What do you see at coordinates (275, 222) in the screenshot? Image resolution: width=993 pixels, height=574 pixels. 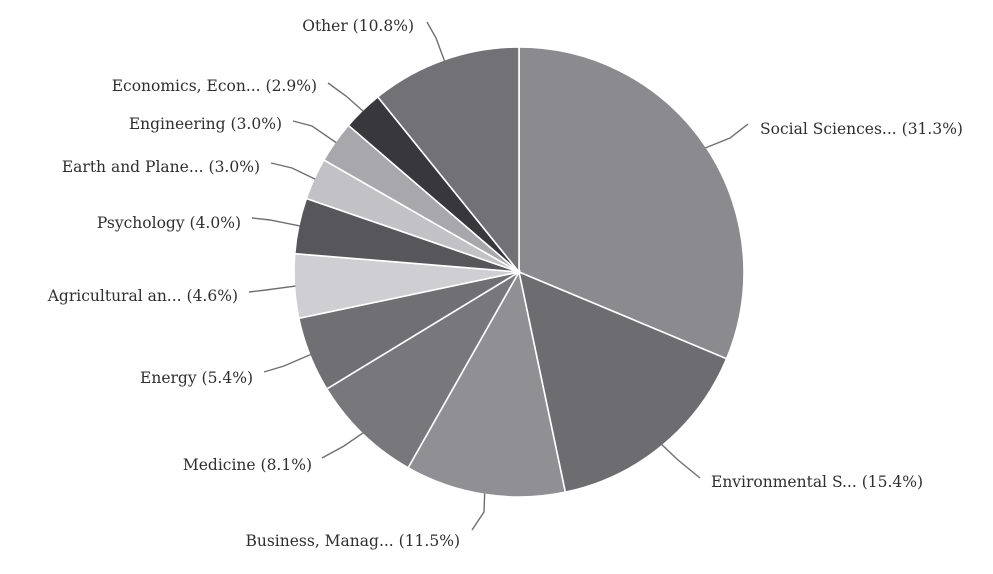 I see `leader-line-psychology` at bounding box center [275, 222].